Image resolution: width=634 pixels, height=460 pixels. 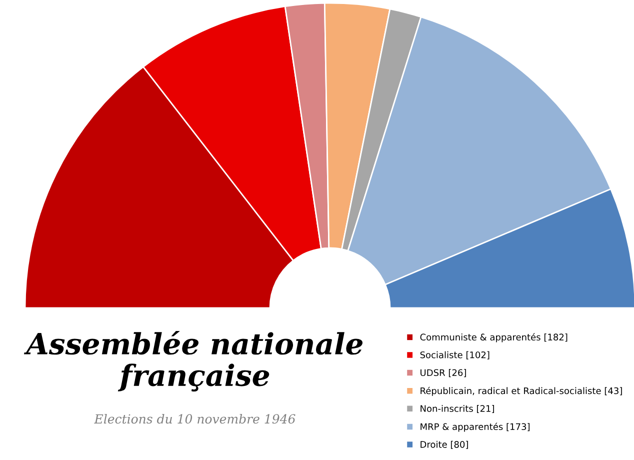 I want to click on legend-label: UDSR [26], so click(x=443, y=373).